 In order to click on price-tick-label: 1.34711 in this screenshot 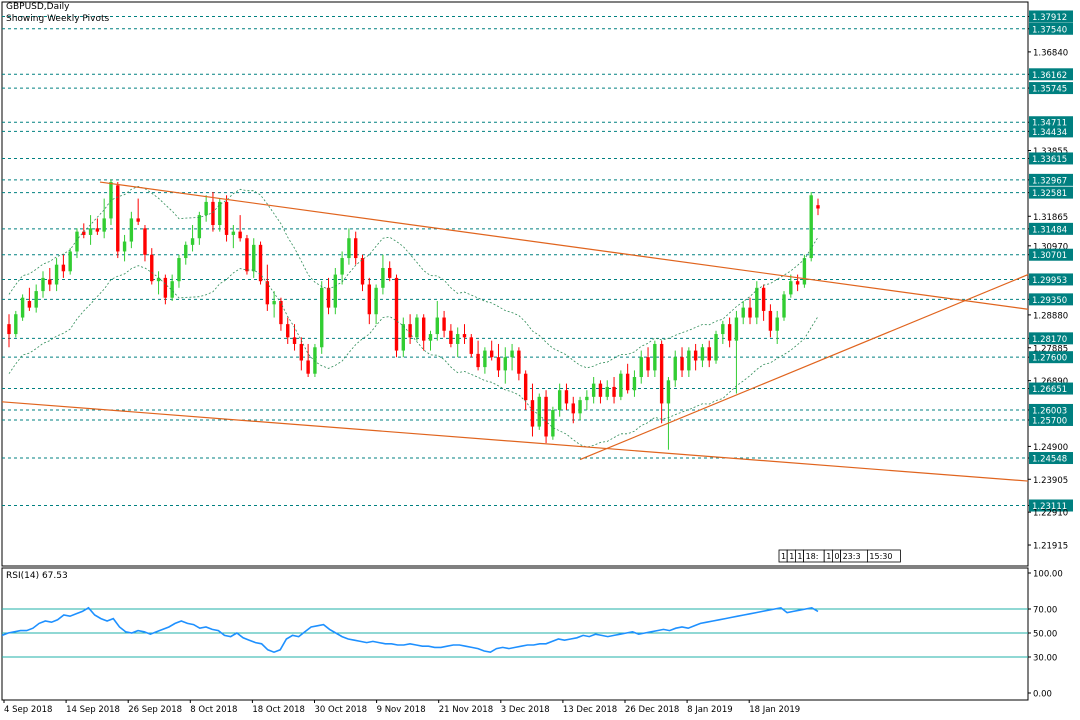, I will do `click(1049, 124)`.